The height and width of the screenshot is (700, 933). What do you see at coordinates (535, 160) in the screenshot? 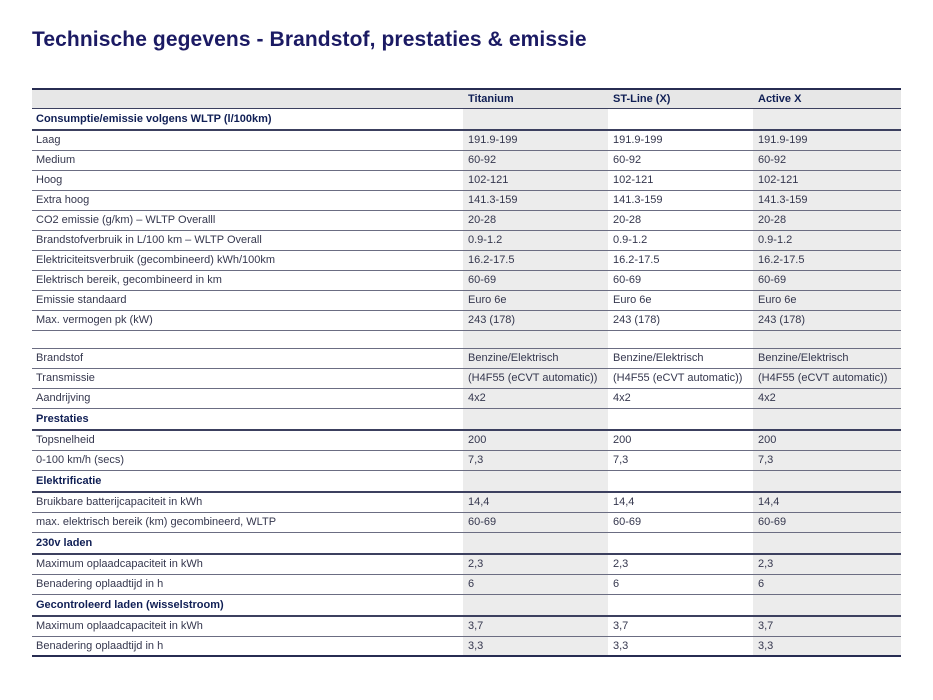
I see `value-cell-titanium: 60-92` at bounding box center [535, 160].